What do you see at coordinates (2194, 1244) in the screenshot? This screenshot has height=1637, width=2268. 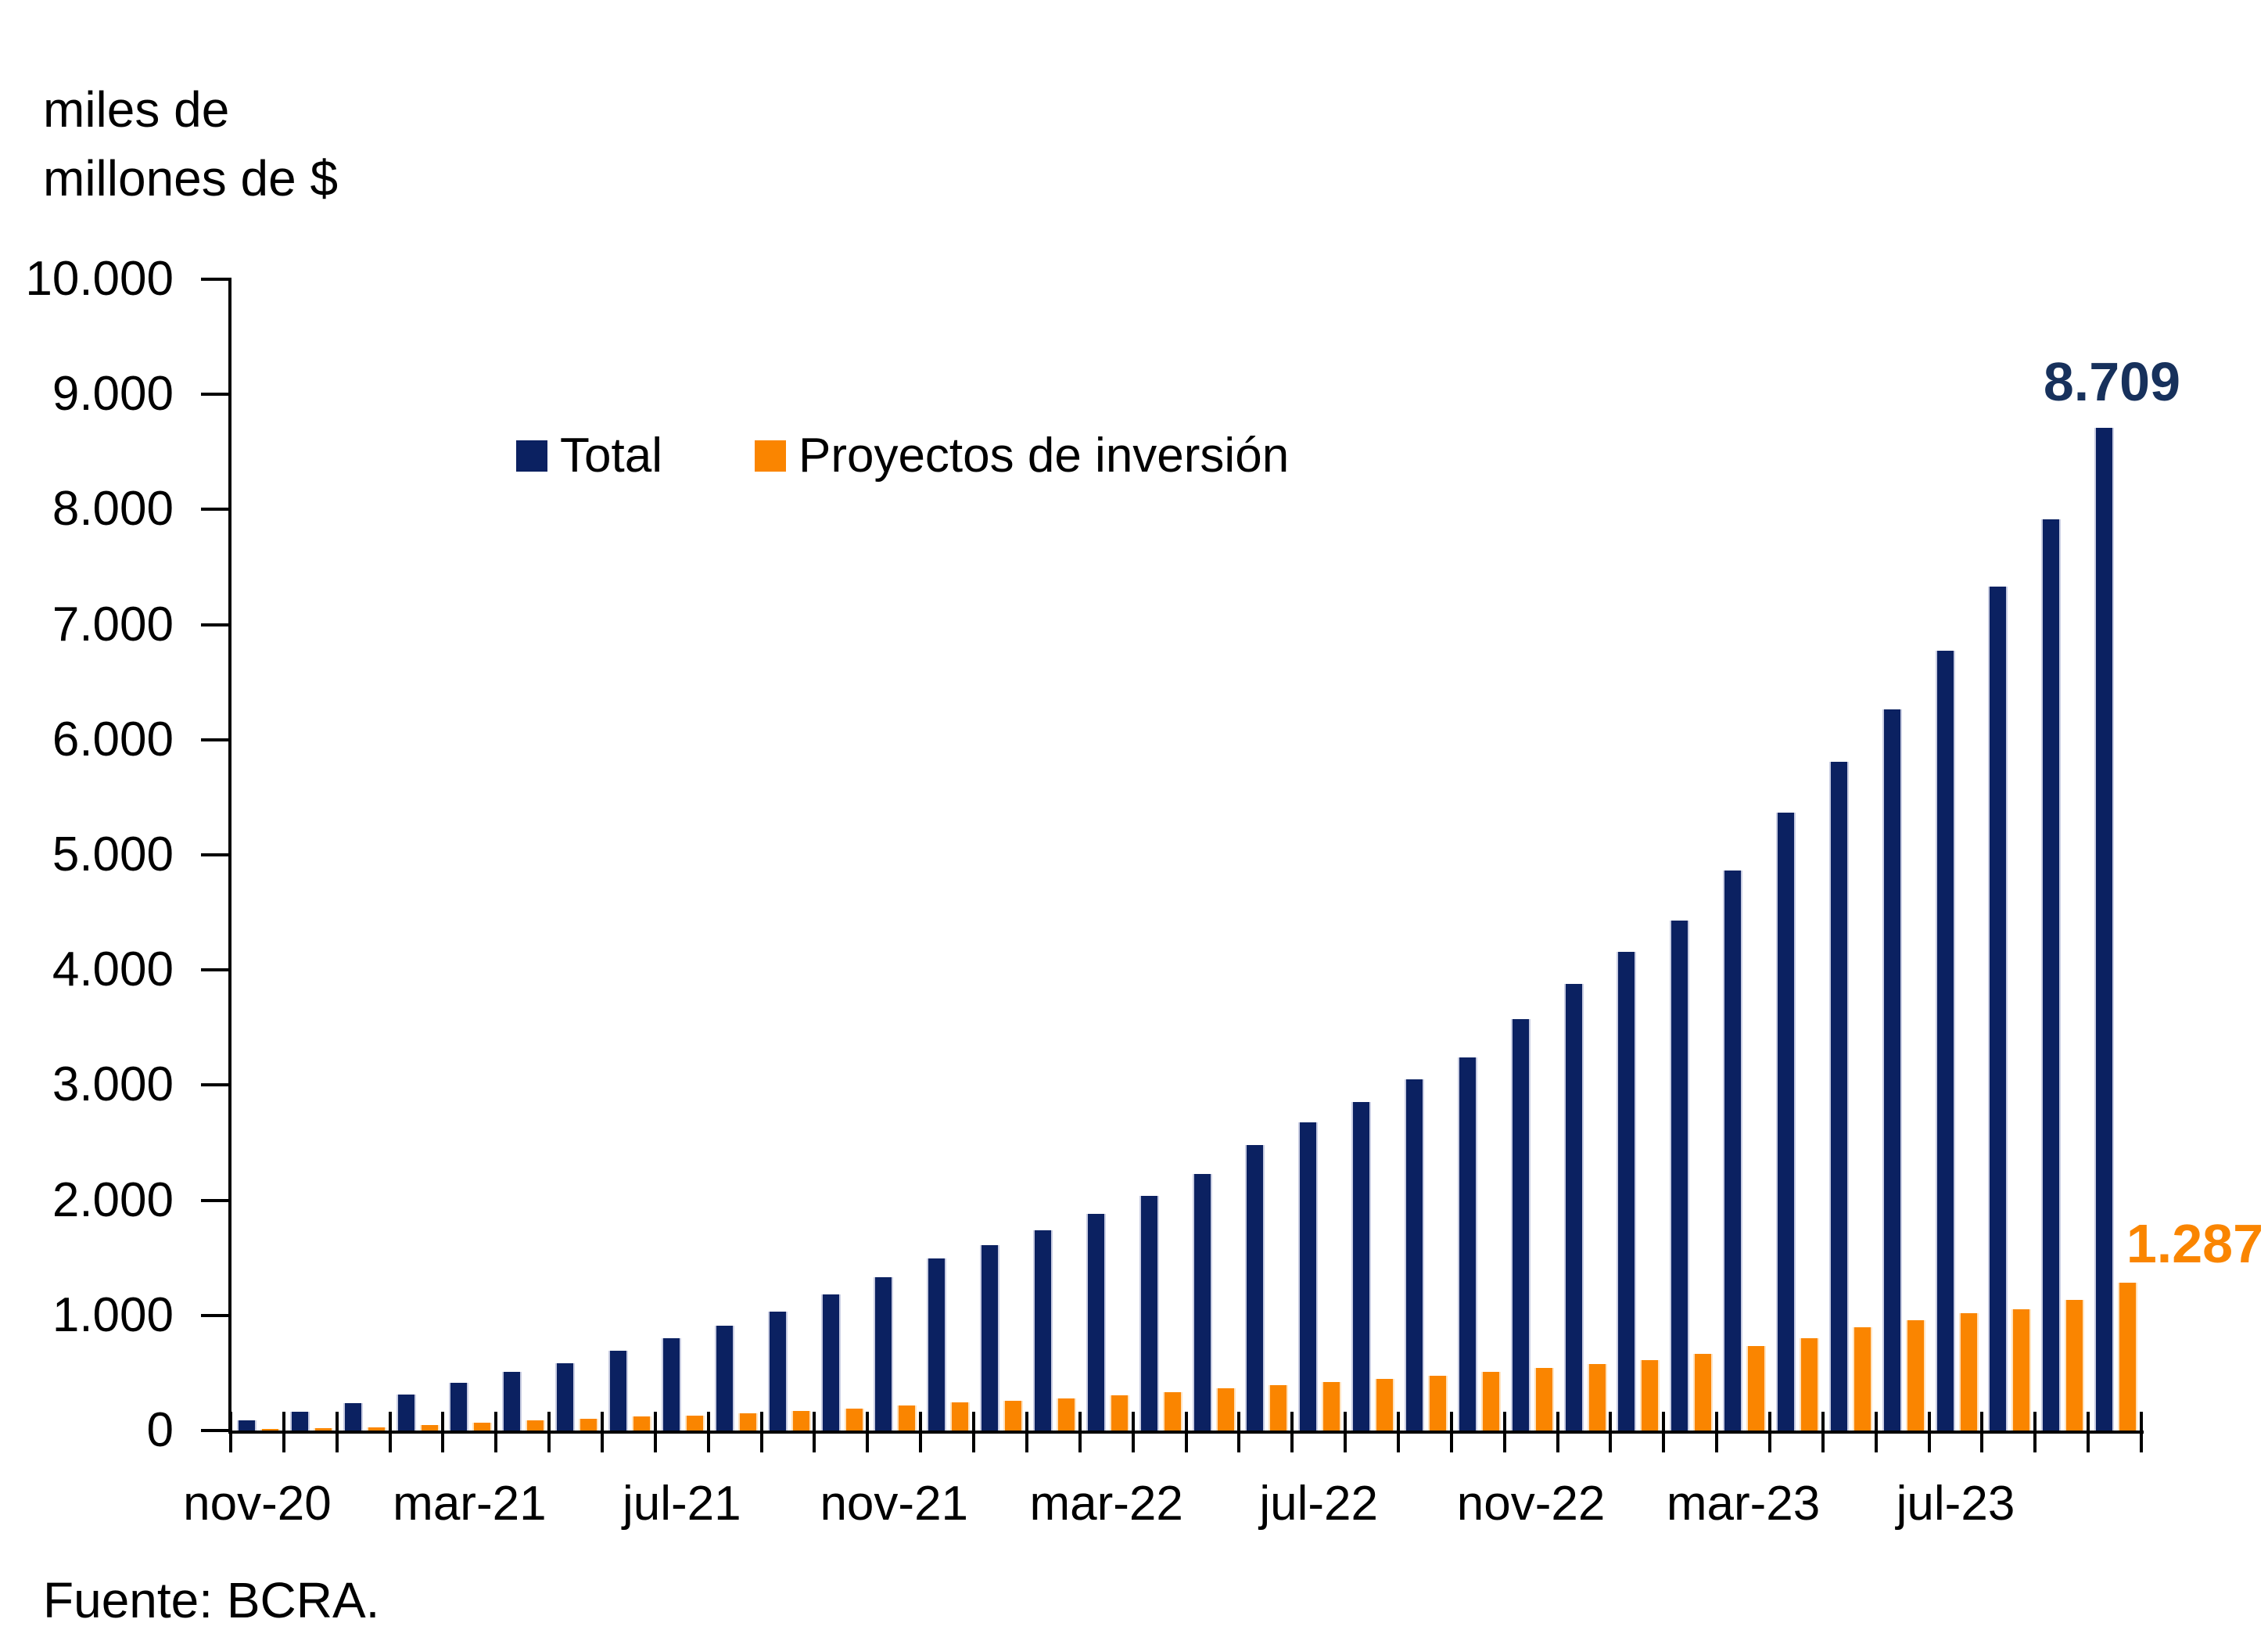 I see `data-label-proyectos-last: 1.287` at bounding box center [2194, 1244].